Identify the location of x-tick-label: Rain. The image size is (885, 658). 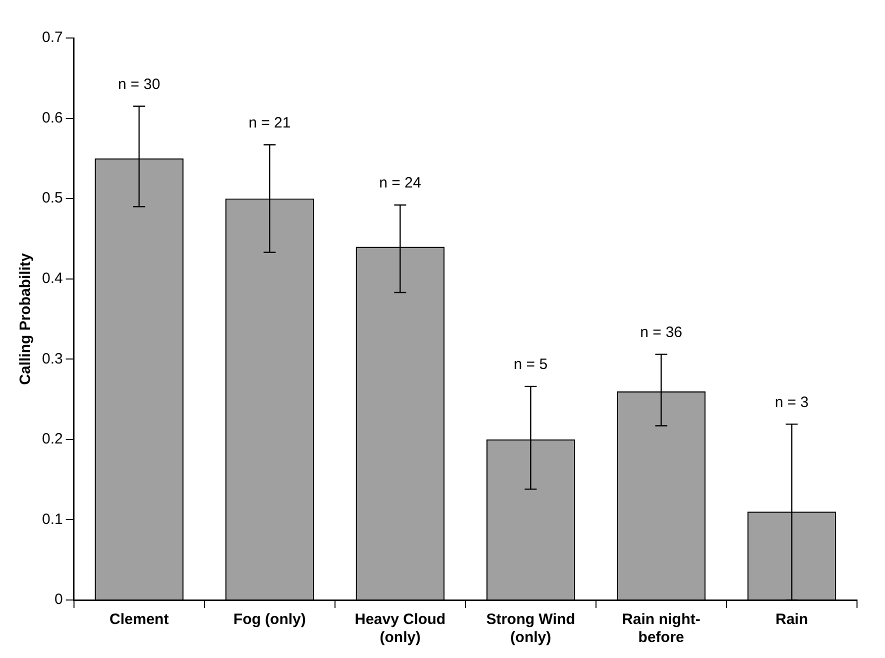
(791, 619).